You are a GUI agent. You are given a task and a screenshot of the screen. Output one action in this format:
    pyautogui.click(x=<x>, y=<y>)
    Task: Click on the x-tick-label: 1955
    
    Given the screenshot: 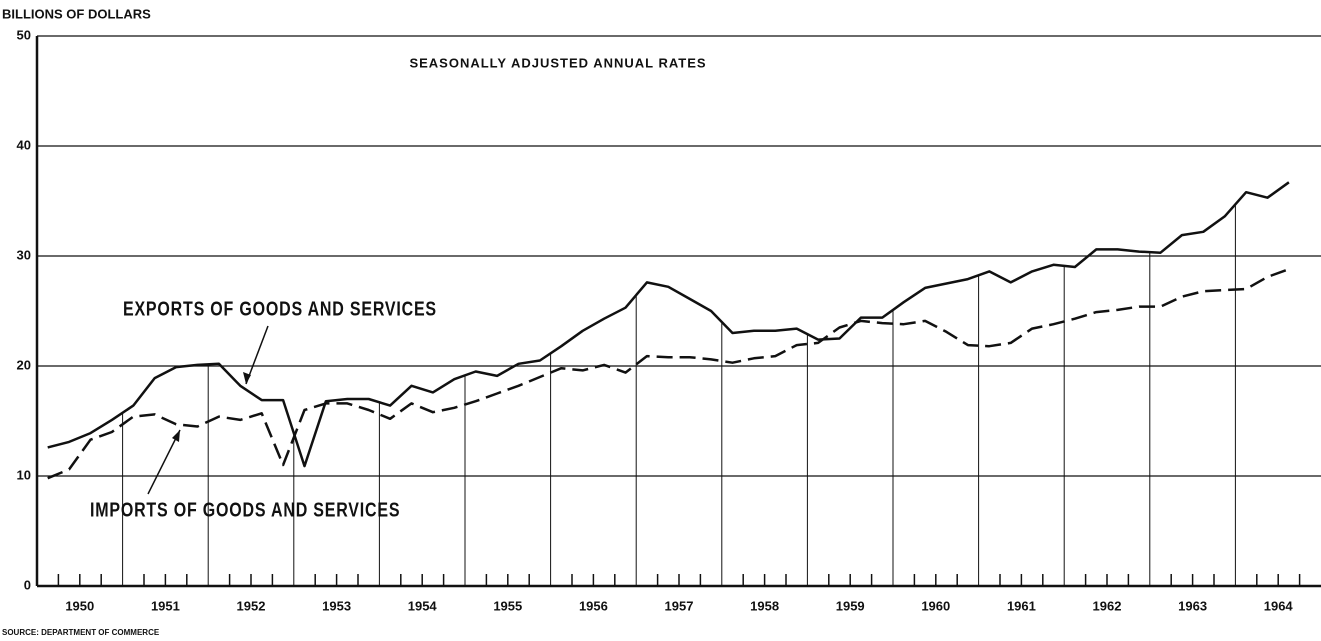 What is the action you would take?
    pyautogui.click(x=507, y=605)
    